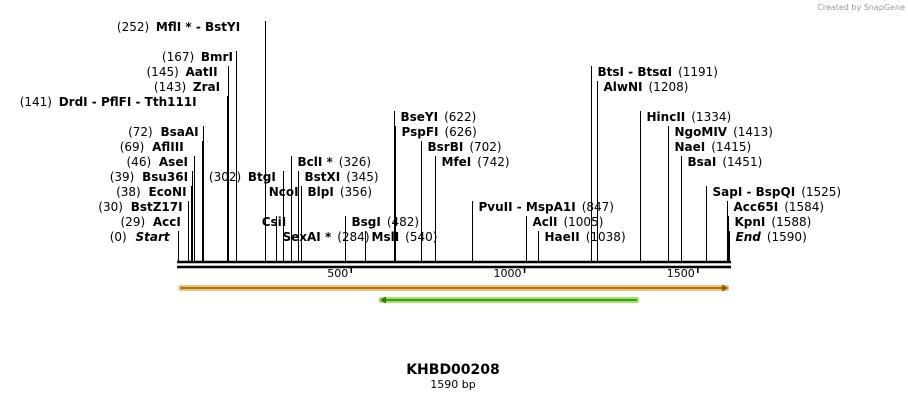 The width and height of the screenshot is (908, 400). I want to click on site-label-kpni: KpnI (1588), so click(773, 222).